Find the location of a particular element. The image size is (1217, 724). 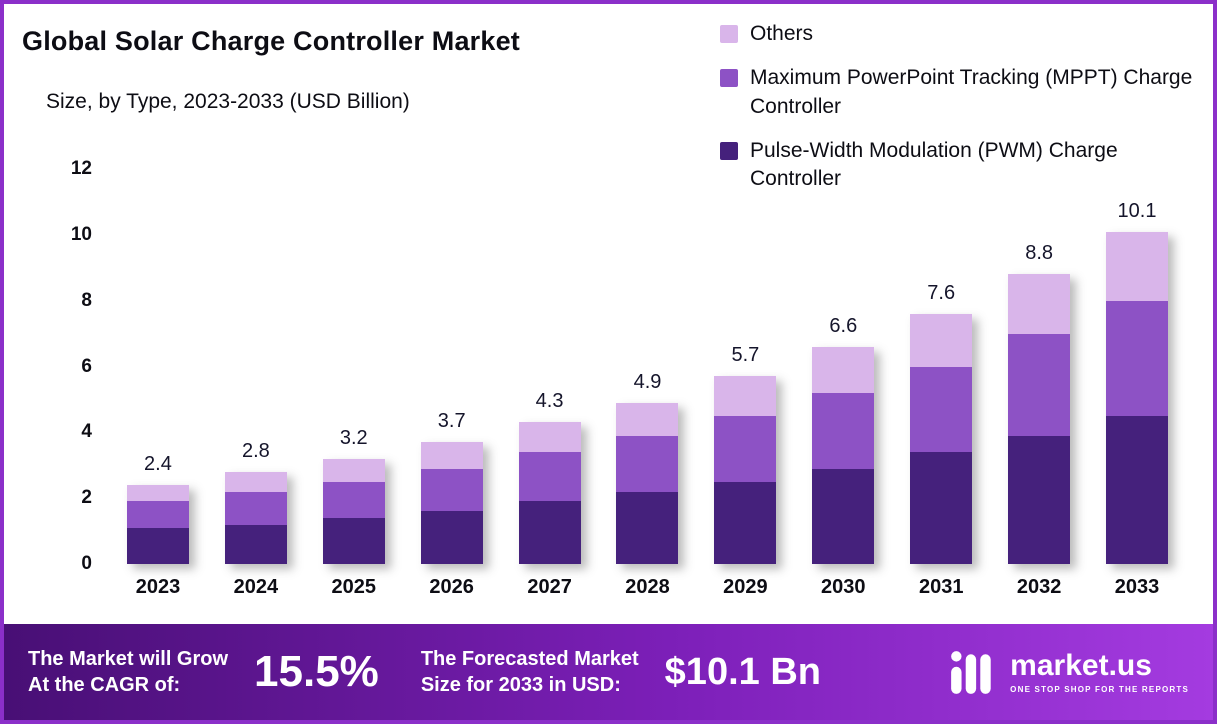

x-axis-label: 2029 is located at coordinates (745, 587).